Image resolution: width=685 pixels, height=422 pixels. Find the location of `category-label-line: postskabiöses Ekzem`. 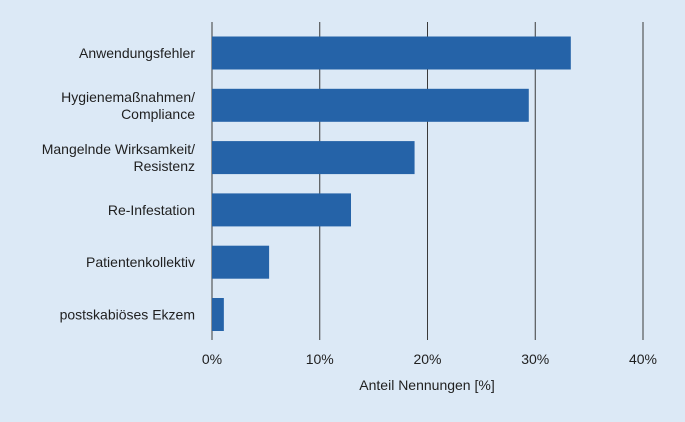

category-label-line: postskabiöses Ekzem is located at coordinates (127, 315).